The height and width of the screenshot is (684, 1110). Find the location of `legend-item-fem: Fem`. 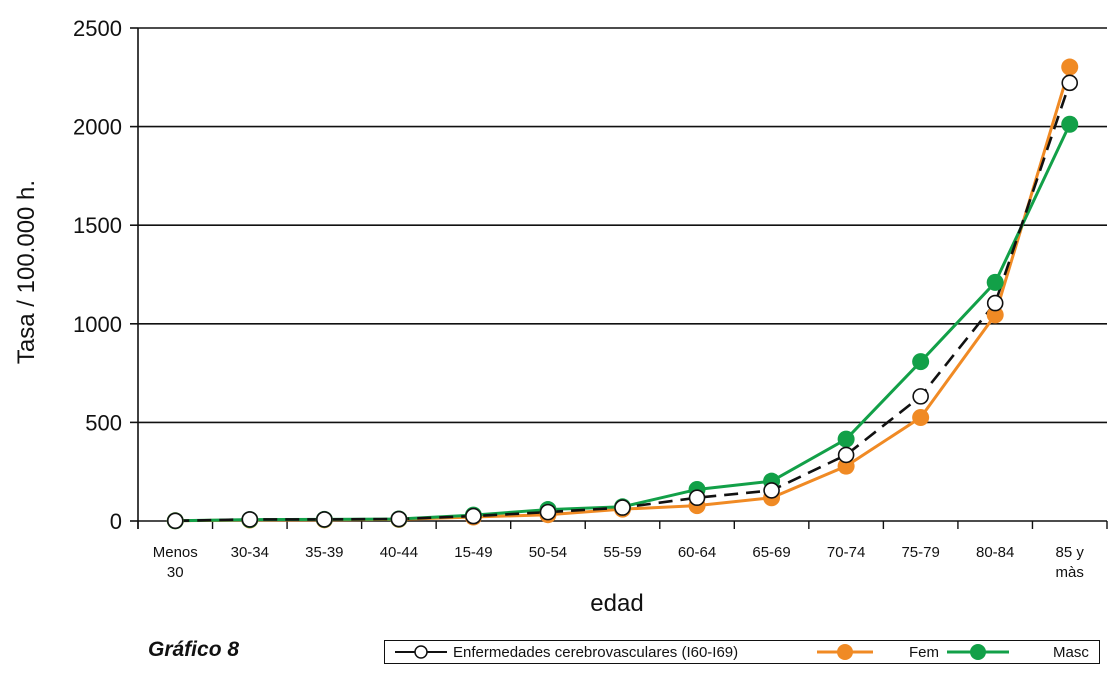

legend-item-fem: Fem is located at coordinates (877, 652).